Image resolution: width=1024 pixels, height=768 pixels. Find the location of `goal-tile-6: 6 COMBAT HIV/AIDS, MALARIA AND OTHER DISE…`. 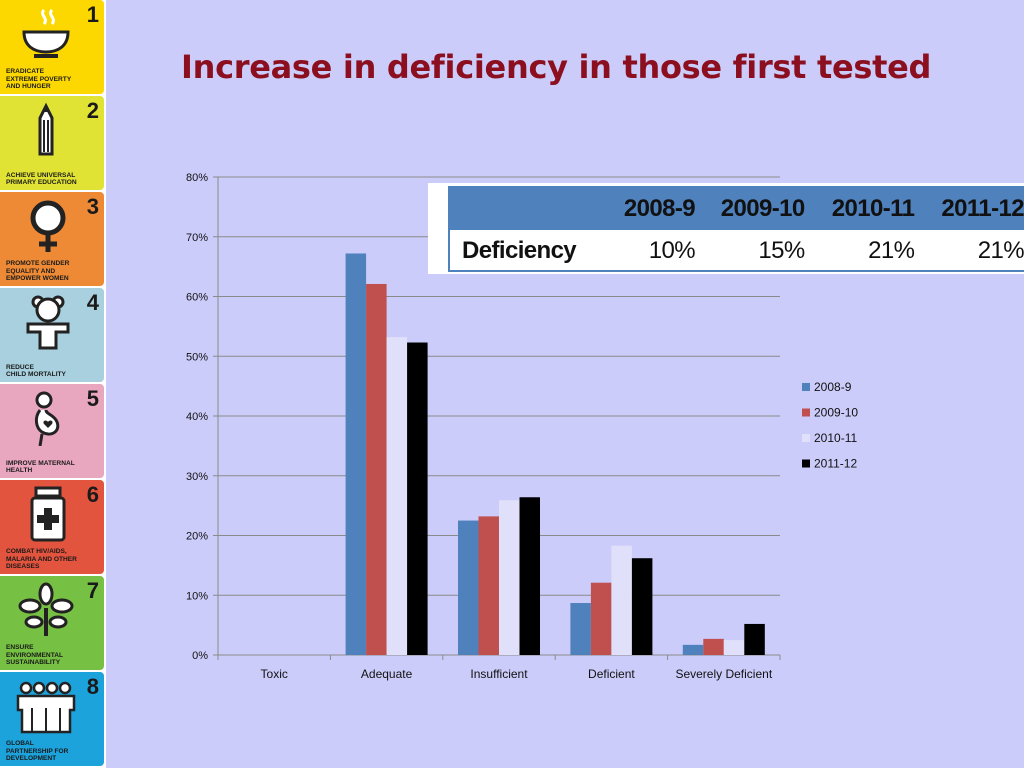

goal-tile-6: 6 COMBAT HIV/AIDS, MALARIA AND OTHER DISE… is located at coordinates (52, 527).